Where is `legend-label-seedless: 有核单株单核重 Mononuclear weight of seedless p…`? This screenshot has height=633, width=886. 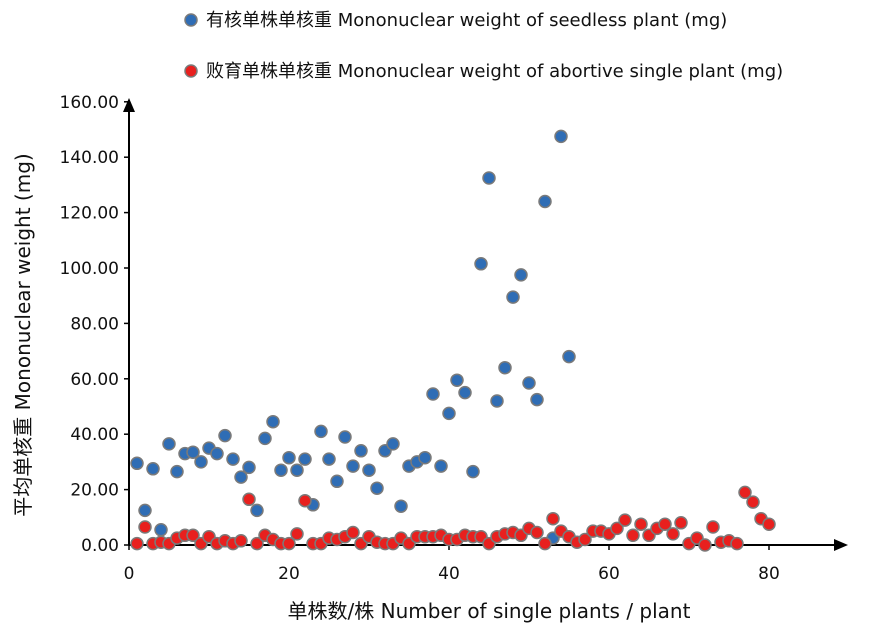 legend-label-seedless: 有核单株单核重 Mononuclear weight of seedless p… is located at coordinates (466, 20).